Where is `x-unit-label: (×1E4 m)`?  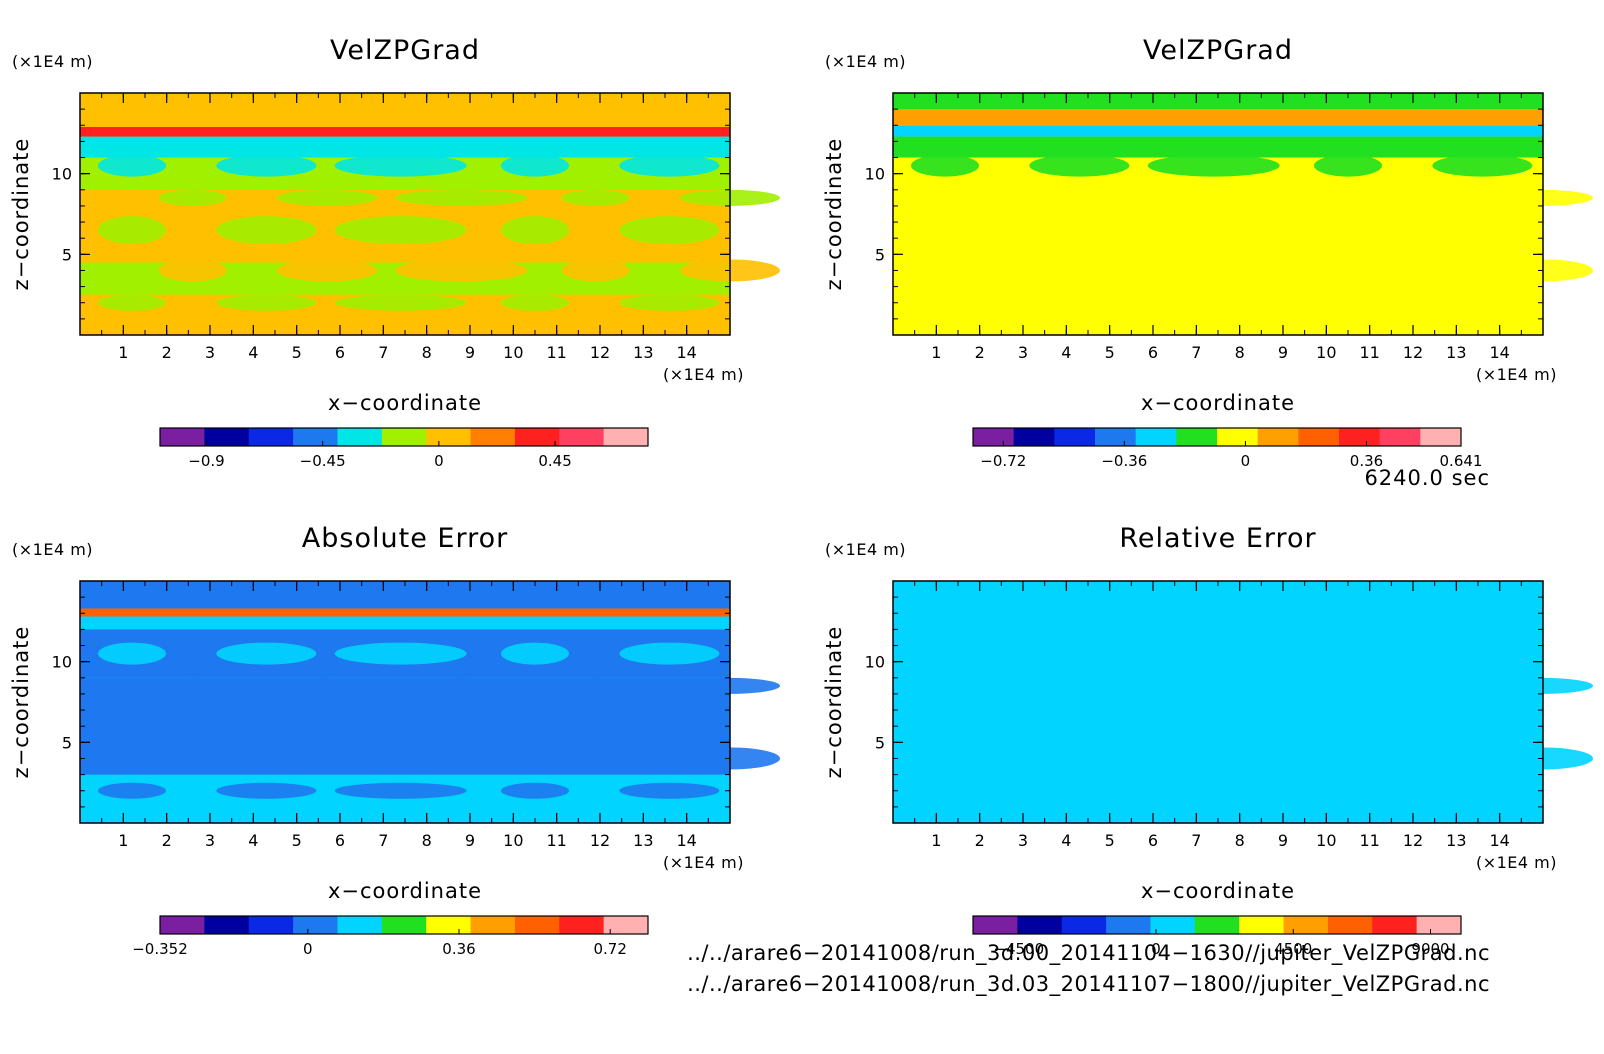 x-unit-label: (×1E4 m) is located at coordinates (1516, 862).